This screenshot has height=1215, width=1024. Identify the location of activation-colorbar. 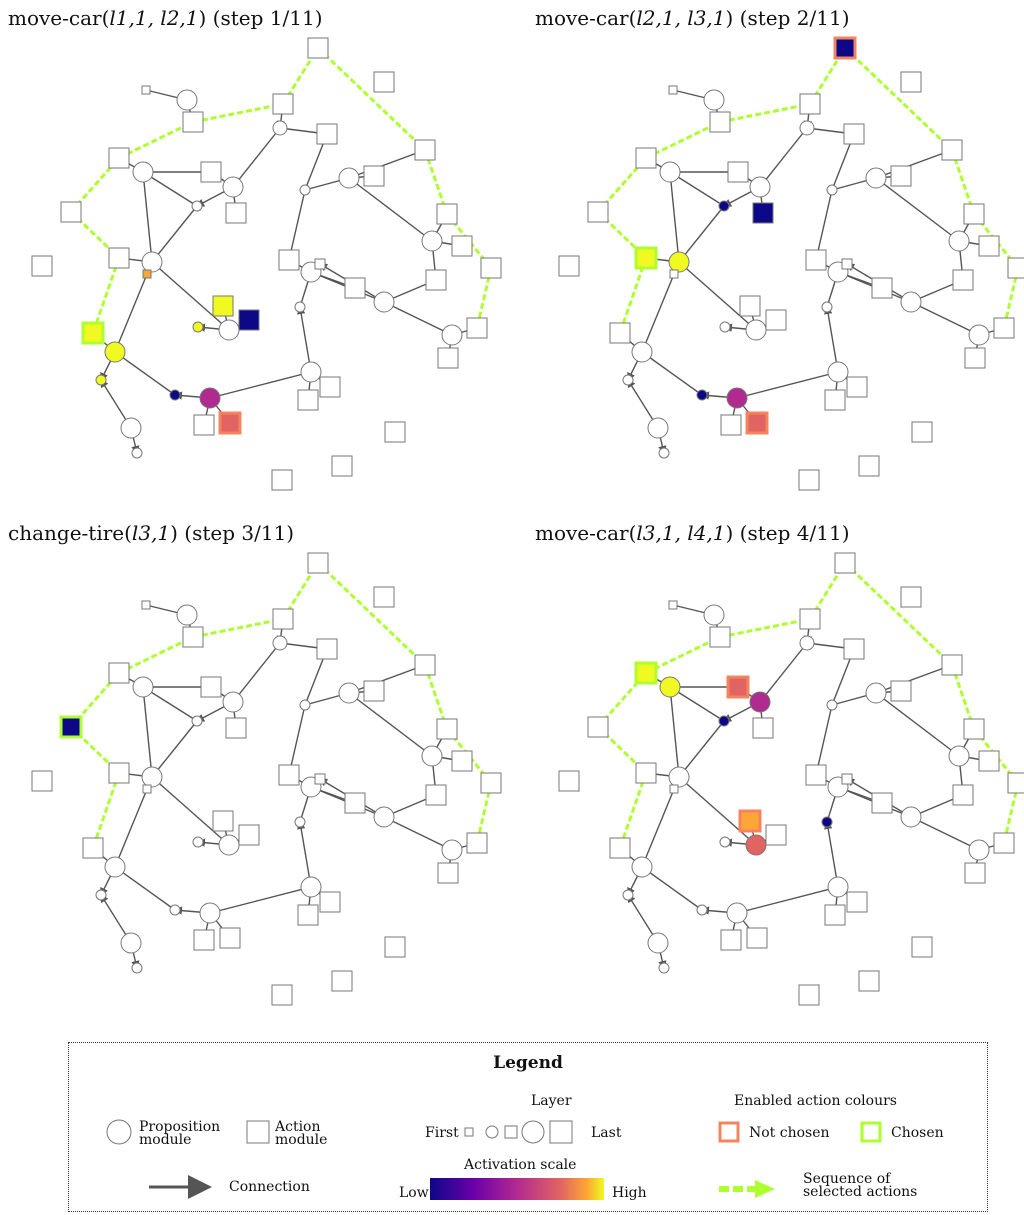
(517, 1189).